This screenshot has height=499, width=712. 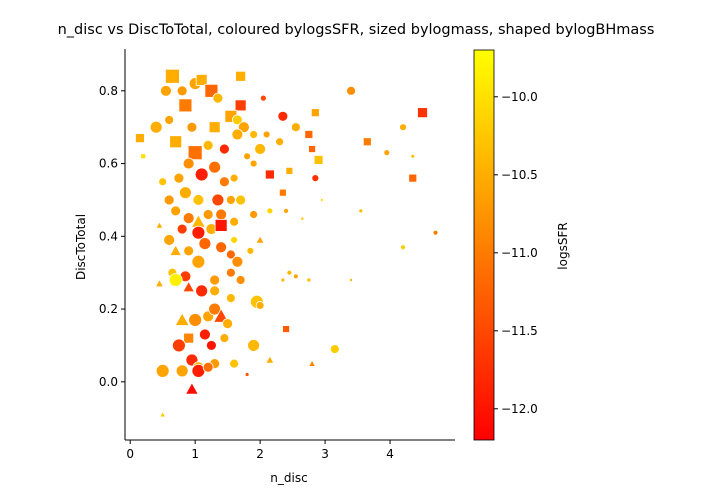 I want to click on y-tick-label: 0.2, so click(x=108, y=309).